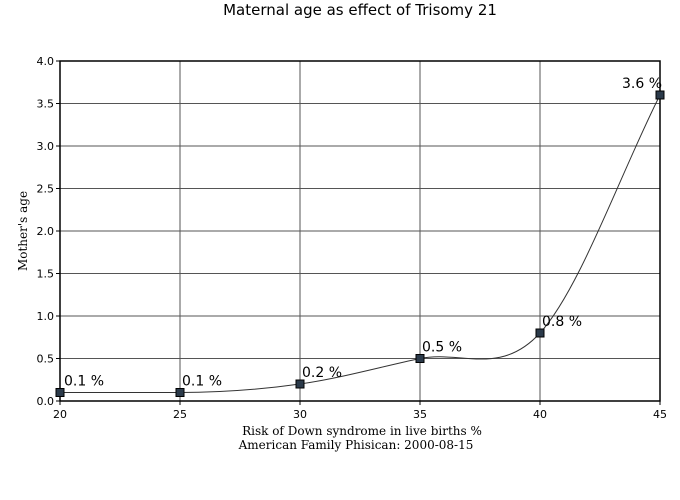 This screenshot has height=500, width=680. Describe the element at coordinates (360, 411) in the screenshot. I see `x-axis-ticks: 20 25 30 35 40 45` at that location.